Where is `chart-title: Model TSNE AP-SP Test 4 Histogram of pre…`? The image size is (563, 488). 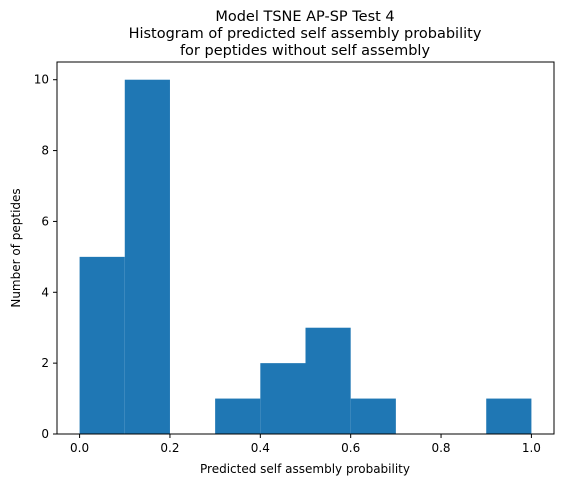 chart-title: Model TSNE AP-SP Test 4 Histogram of pre… is located at coordinates (305, 34).